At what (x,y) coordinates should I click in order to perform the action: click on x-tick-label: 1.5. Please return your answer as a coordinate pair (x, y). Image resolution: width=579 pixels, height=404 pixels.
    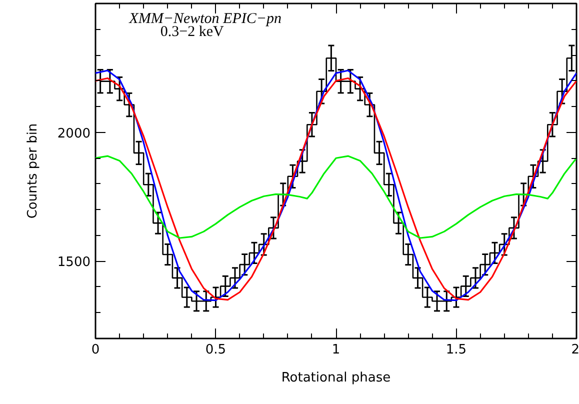
    Looking at the image, I should click on (456, 350).